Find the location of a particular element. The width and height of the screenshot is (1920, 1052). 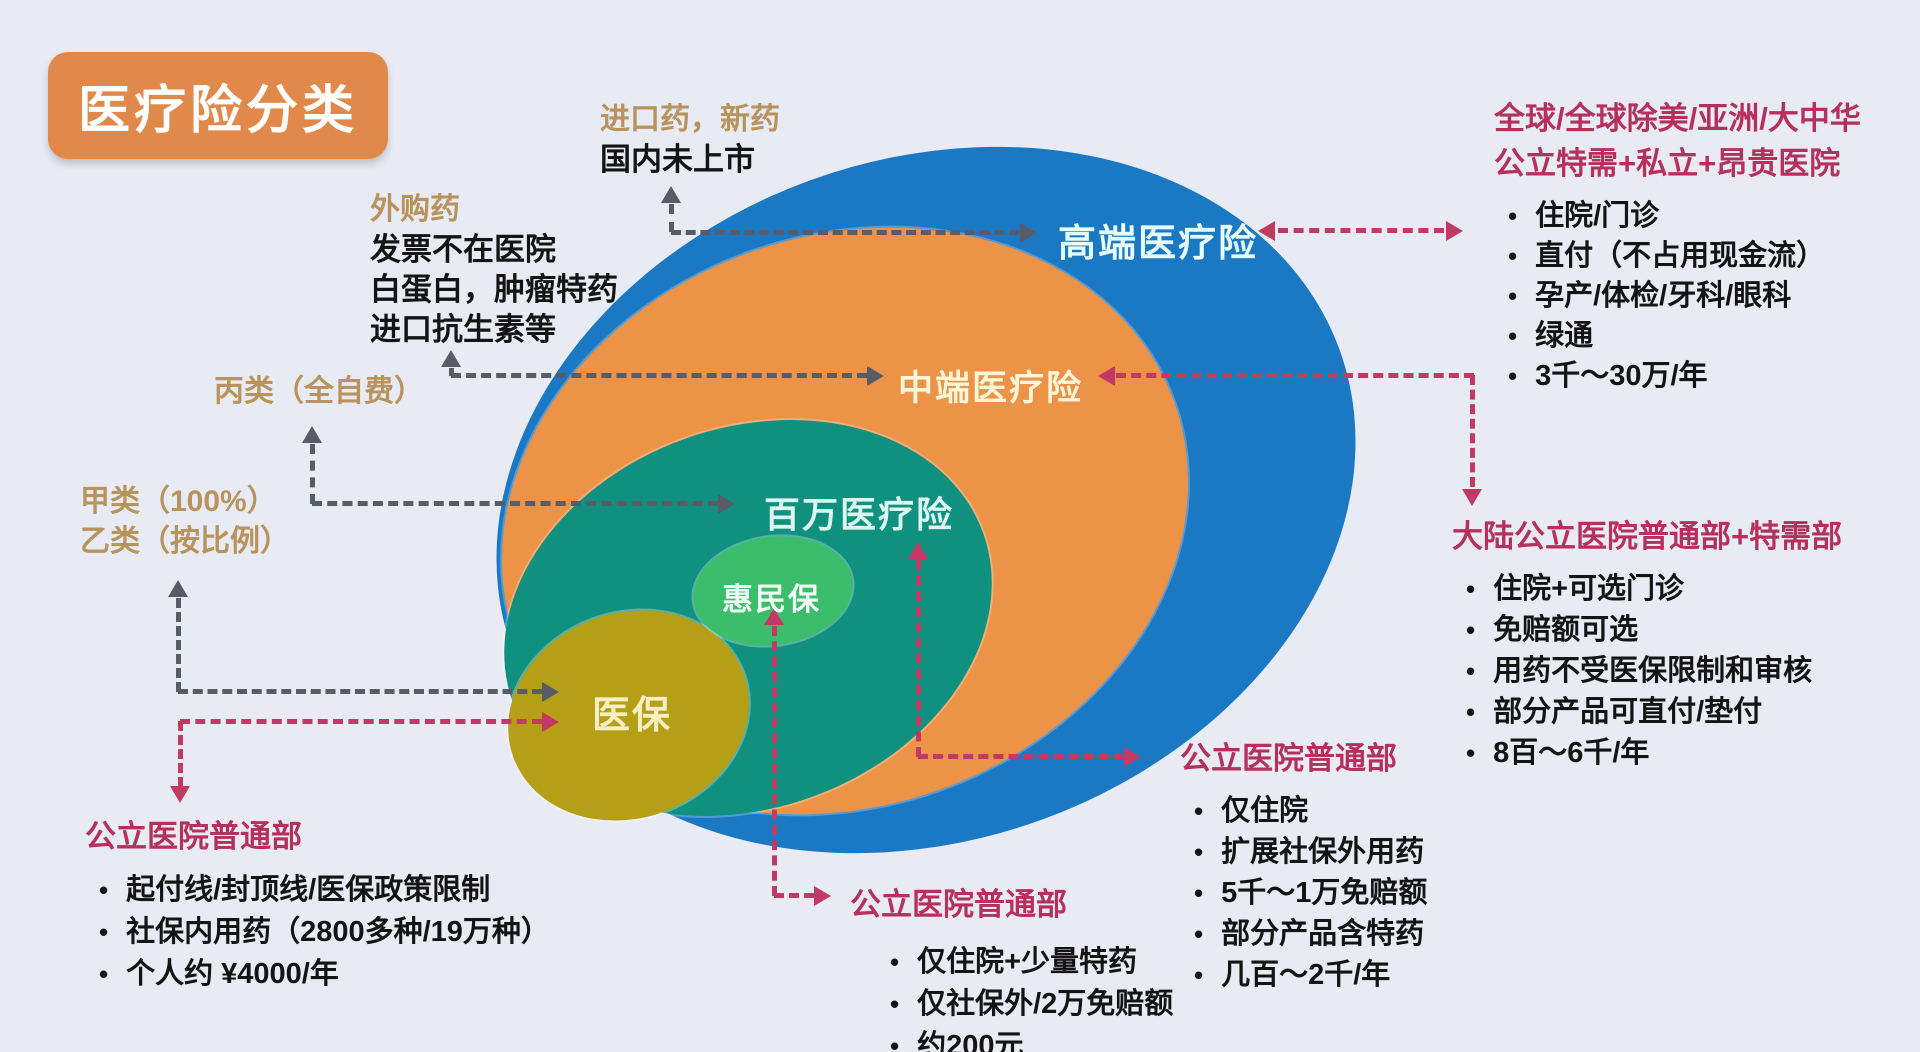

label-social-insurance: 医保 is located at coordinates (632, 716).